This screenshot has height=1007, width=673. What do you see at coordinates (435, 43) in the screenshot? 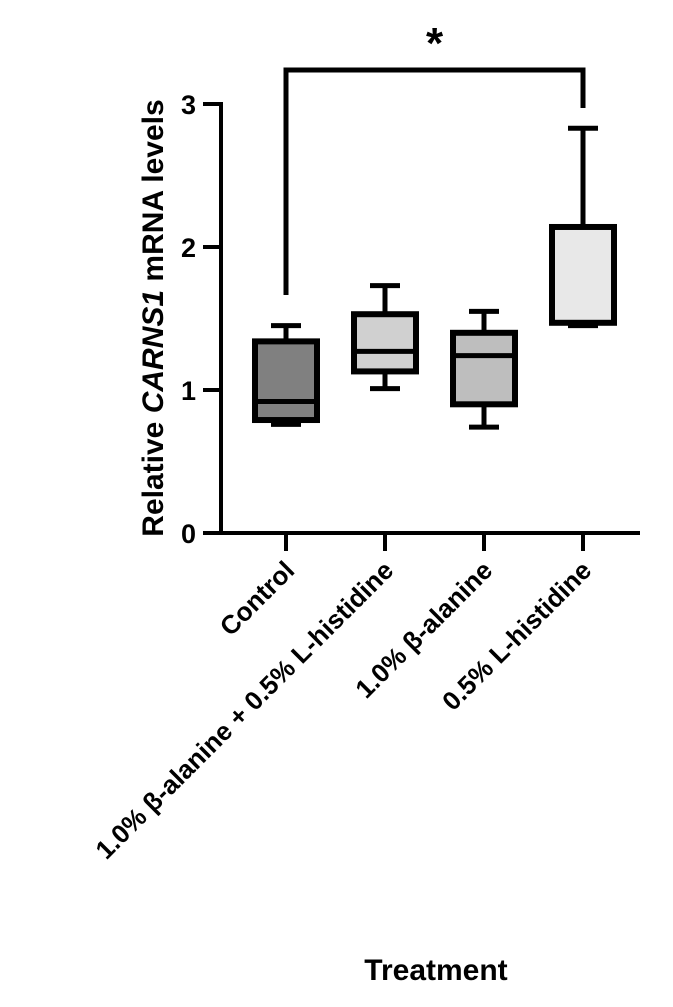
I see `significance-asterisk: *` at bounding box center [435, 43].